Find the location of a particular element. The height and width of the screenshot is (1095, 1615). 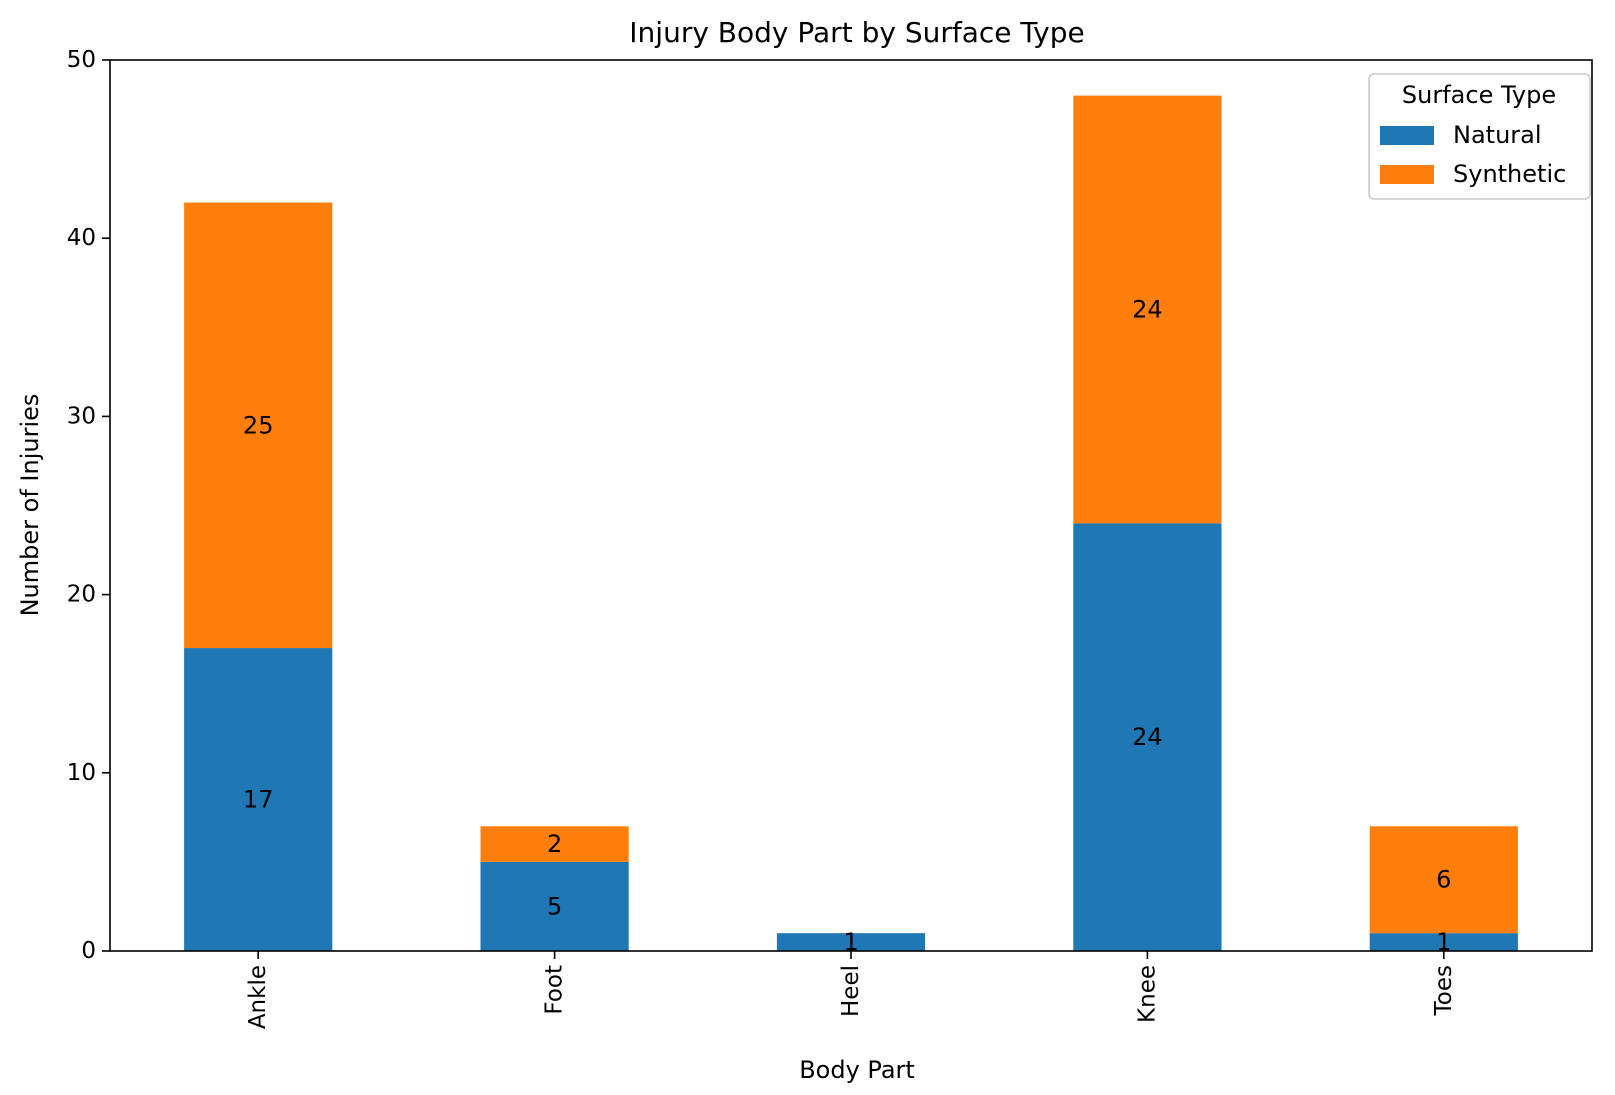

bar-natural-ankle is located at coordinates (258, 799).